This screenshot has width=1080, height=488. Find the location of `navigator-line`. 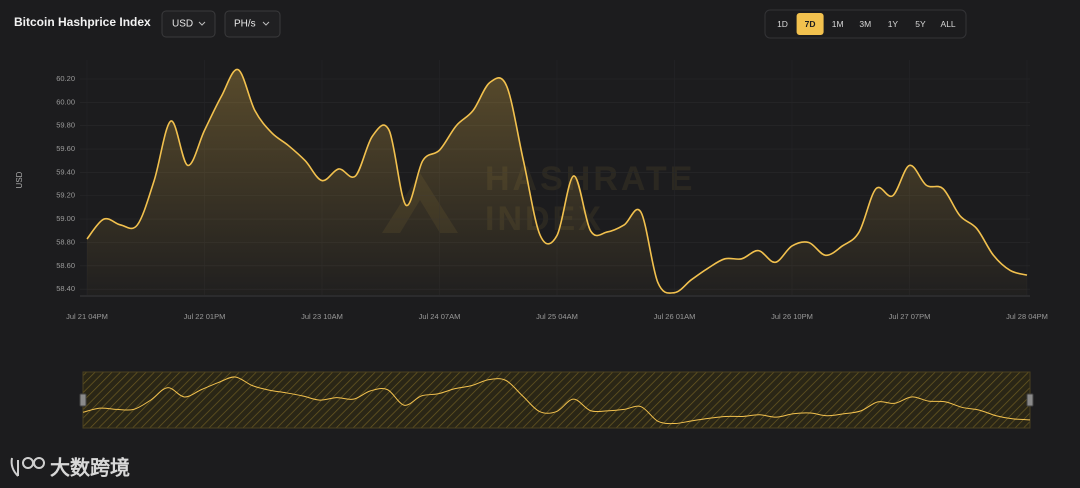

navigator-line is located at coordinates (556, 400).